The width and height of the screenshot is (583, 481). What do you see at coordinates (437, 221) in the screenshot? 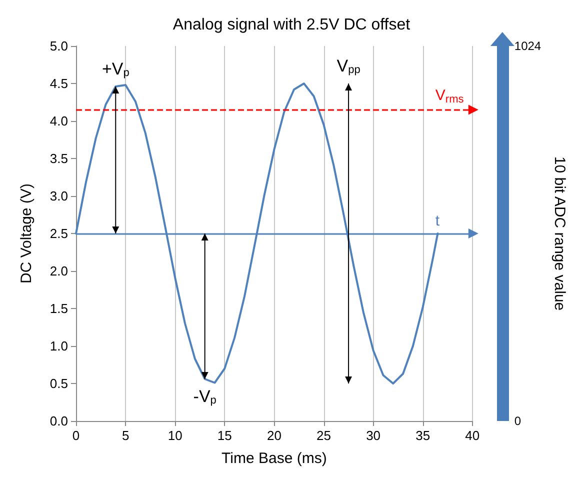
I see `ref-line-label: t` at bounding box center [437, 221].